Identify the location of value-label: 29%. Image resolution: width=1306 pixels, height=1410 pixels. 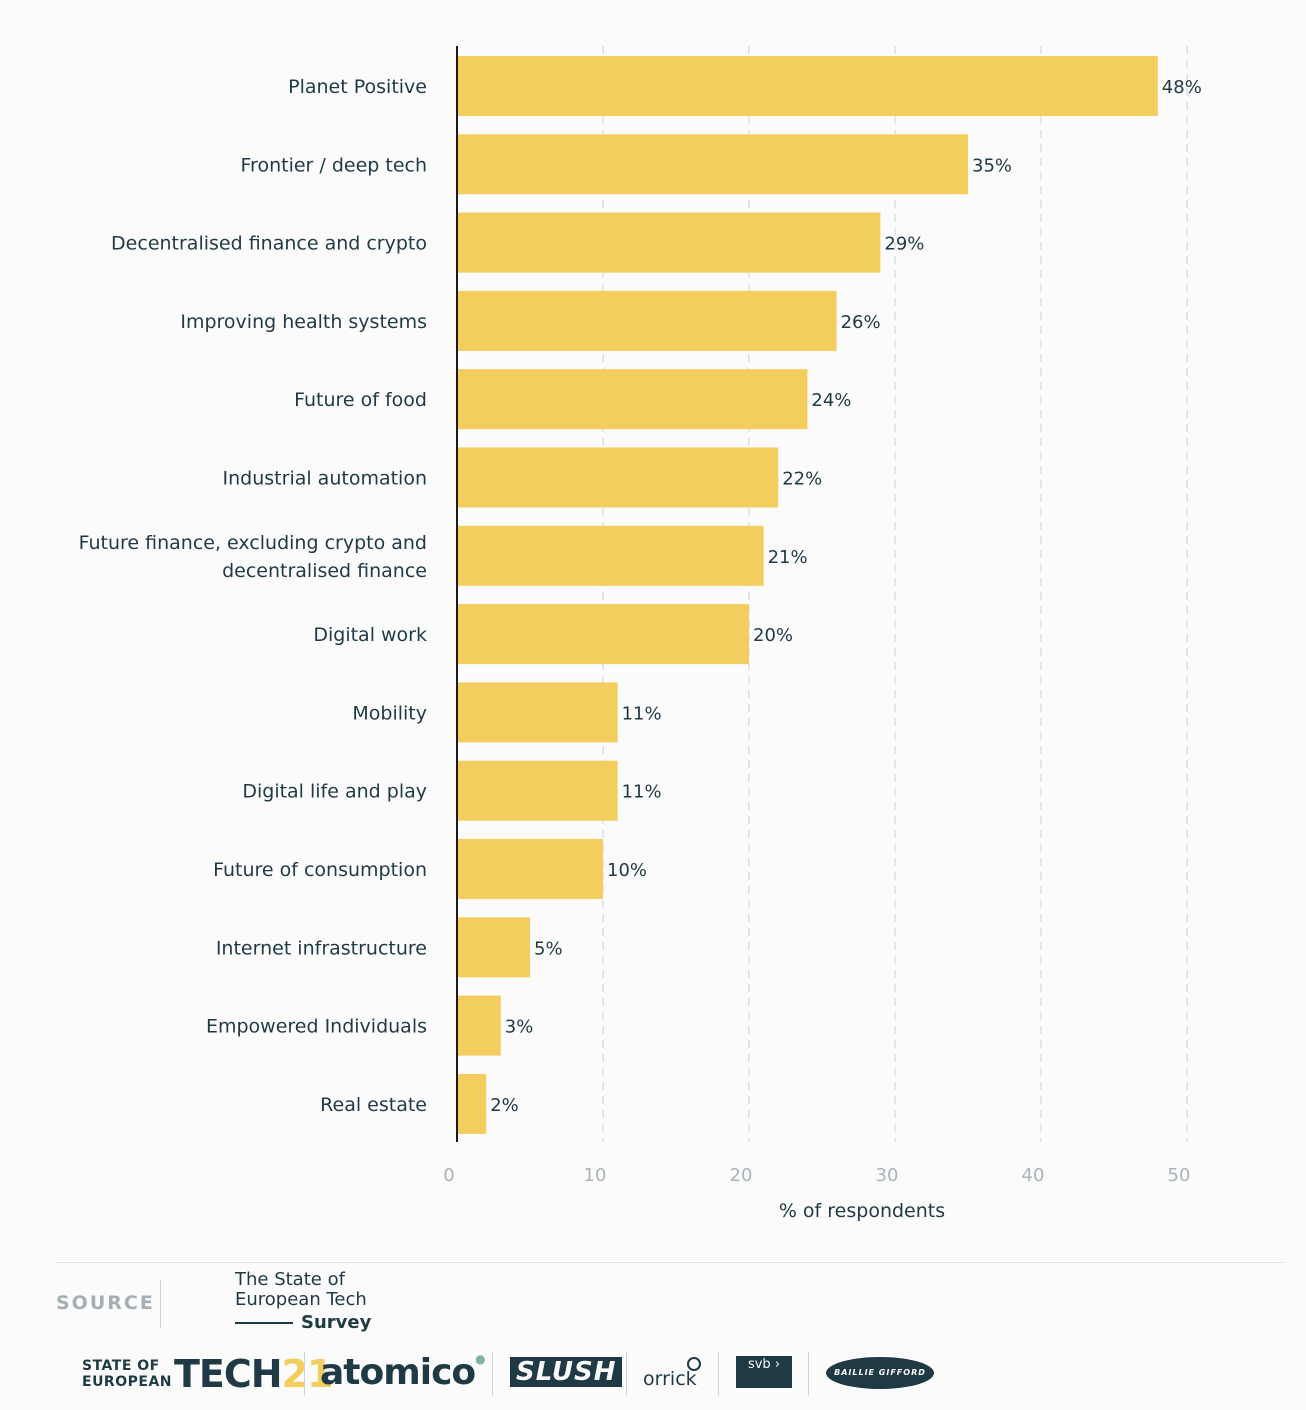
(904, 244).